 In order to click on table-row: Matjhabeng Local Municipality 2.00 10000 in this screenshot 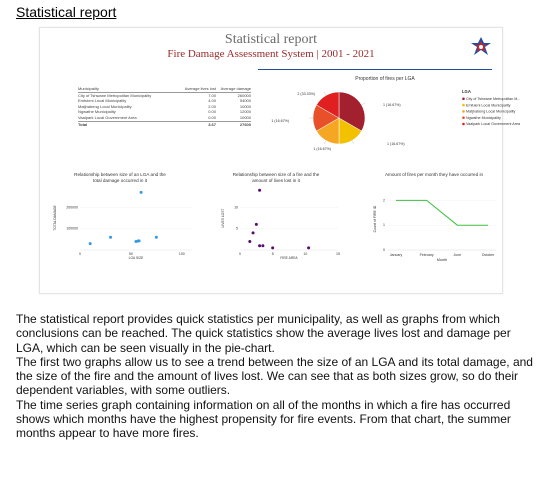, I will do `click(164, 107)`.